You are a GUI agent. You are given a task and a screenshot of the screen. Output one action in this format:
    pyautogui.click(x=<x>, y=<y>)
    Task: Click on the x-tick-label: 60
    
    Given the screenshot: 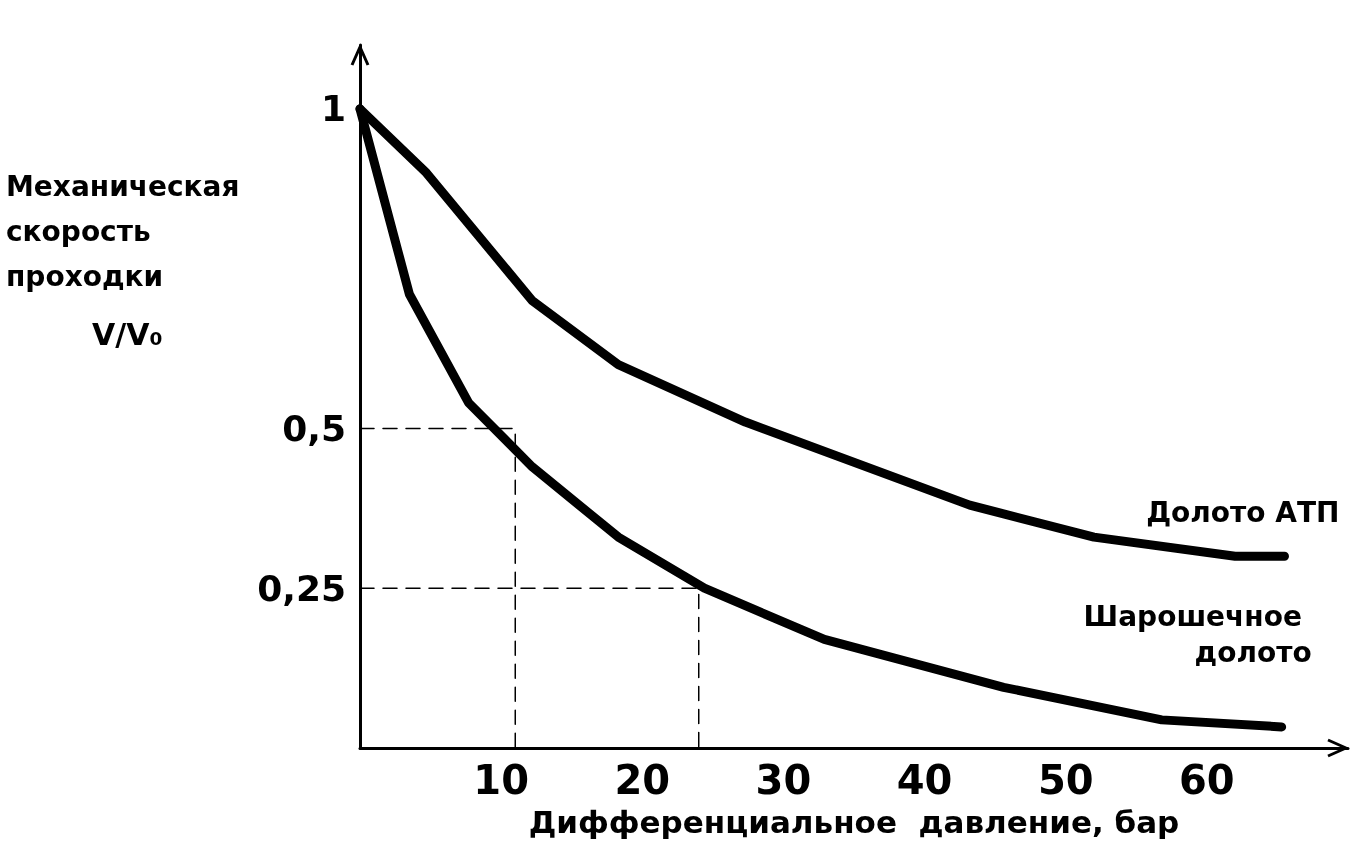 What is the action you would take?
    pyautogui.click(x=1207, y=780)
    